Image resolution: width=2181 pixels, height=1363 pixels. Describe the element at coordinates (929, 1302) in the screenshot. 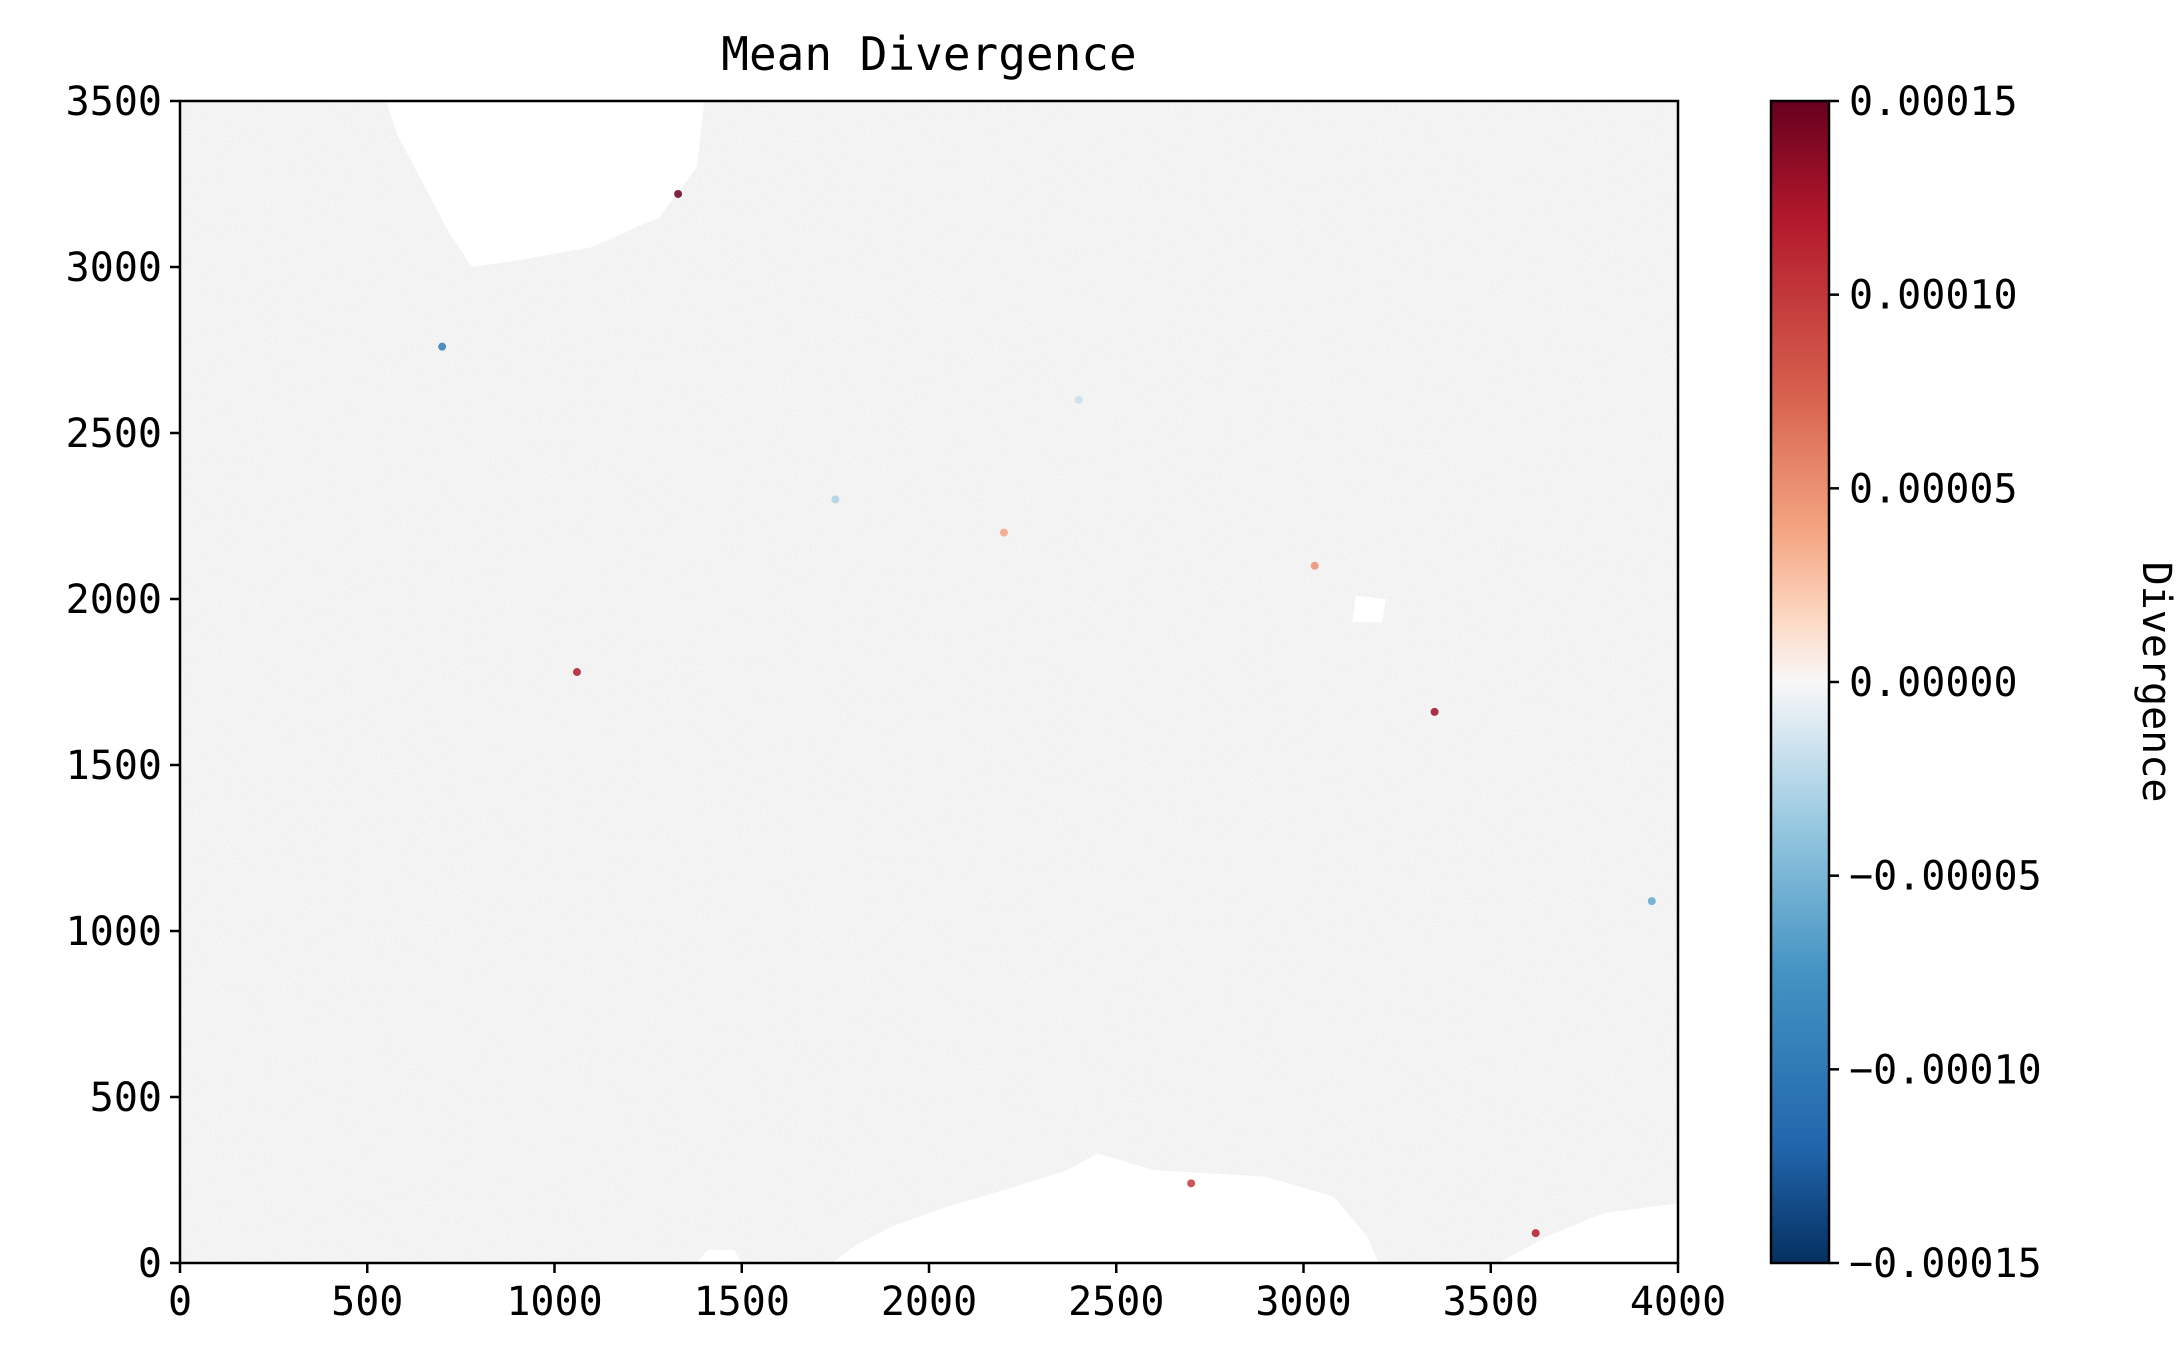

I see `x-tick-label: 2000` at that location.